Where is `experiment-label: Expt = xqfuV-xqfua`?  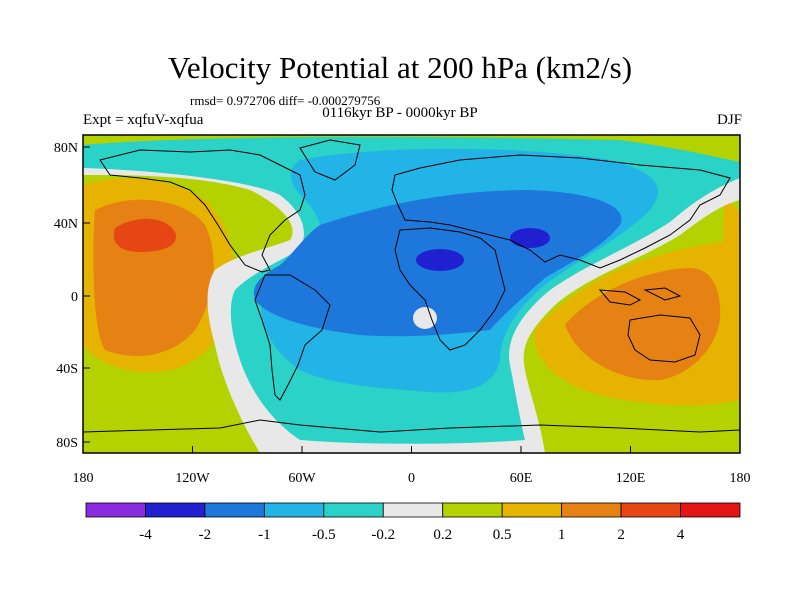 experiment-label: Expt = xqfuV-xqfua is located at coordinates (143, 120).